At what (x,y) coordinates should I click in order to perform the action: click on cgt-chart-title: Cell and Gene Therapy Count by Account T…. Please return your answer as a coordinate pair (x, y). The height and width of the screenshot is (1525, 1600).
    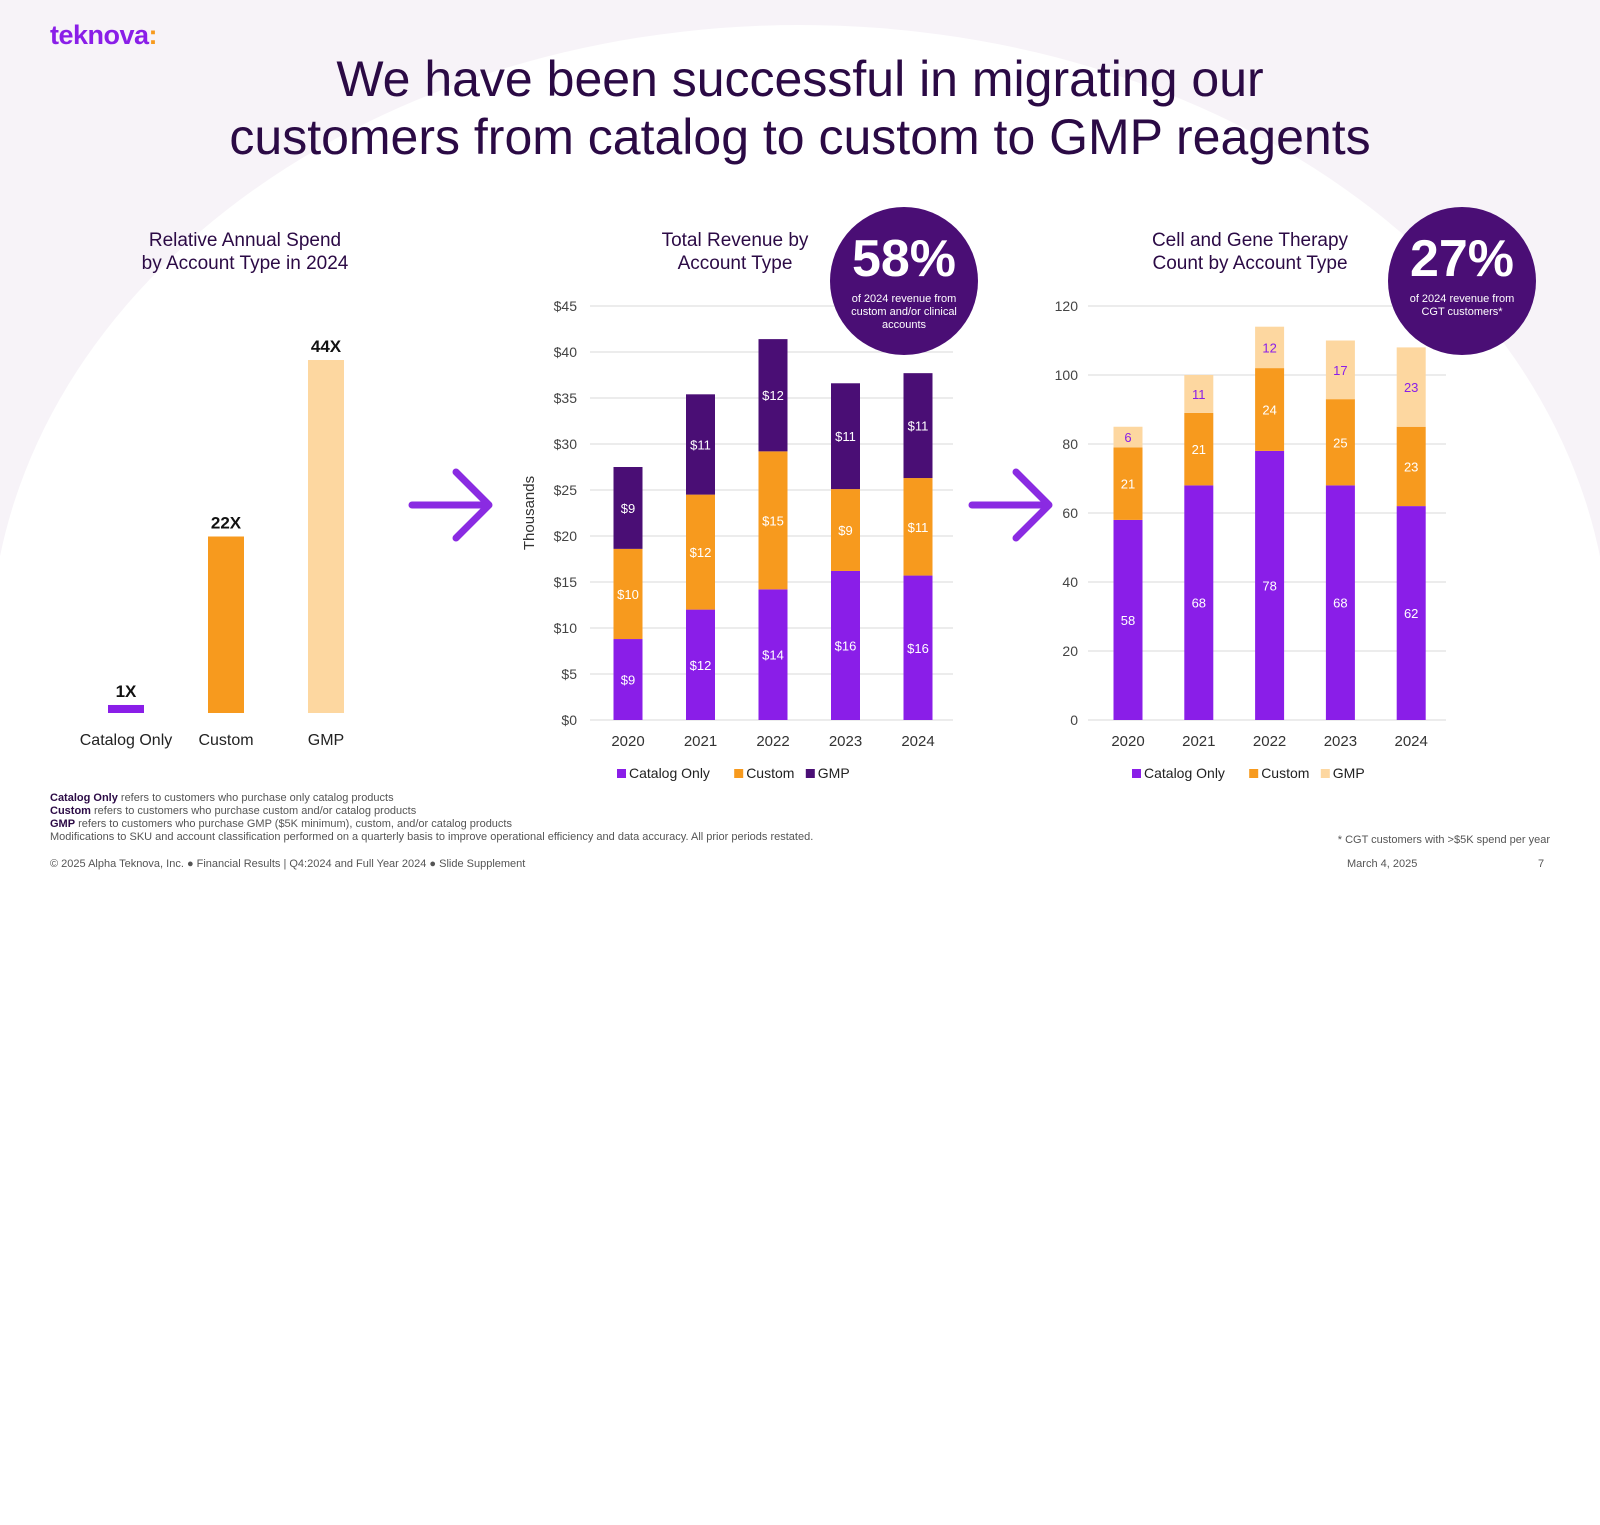
    Looking at the image, I should click on (1250, 252).